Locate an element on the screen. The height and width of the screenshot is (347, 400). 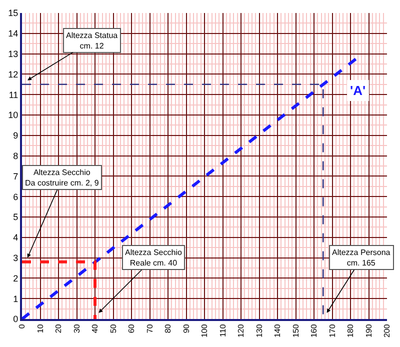
y-tick-label: 14 is located at coordinates (13, 33).